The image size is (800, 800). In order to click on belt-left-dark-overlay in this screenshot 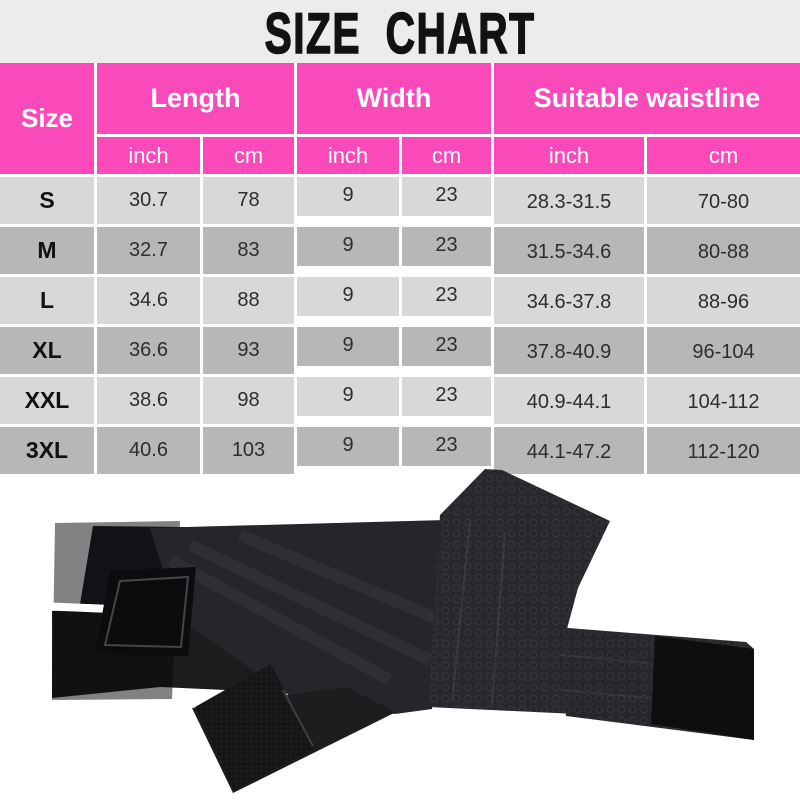, I will do `click(116, 610)`.